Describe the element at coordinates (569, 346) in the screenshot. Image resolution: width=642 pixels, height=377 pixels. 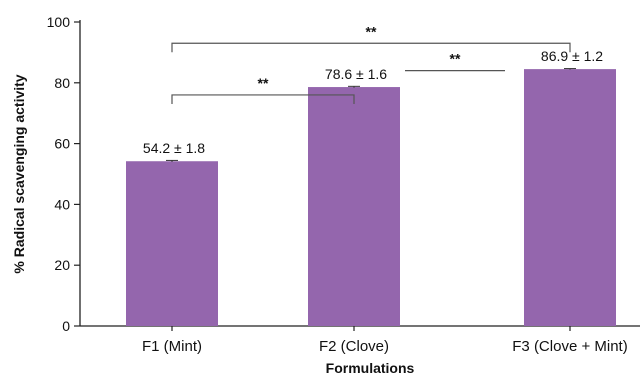
I see `x-tick-label: F3 (Clove + Mint)` at that location.